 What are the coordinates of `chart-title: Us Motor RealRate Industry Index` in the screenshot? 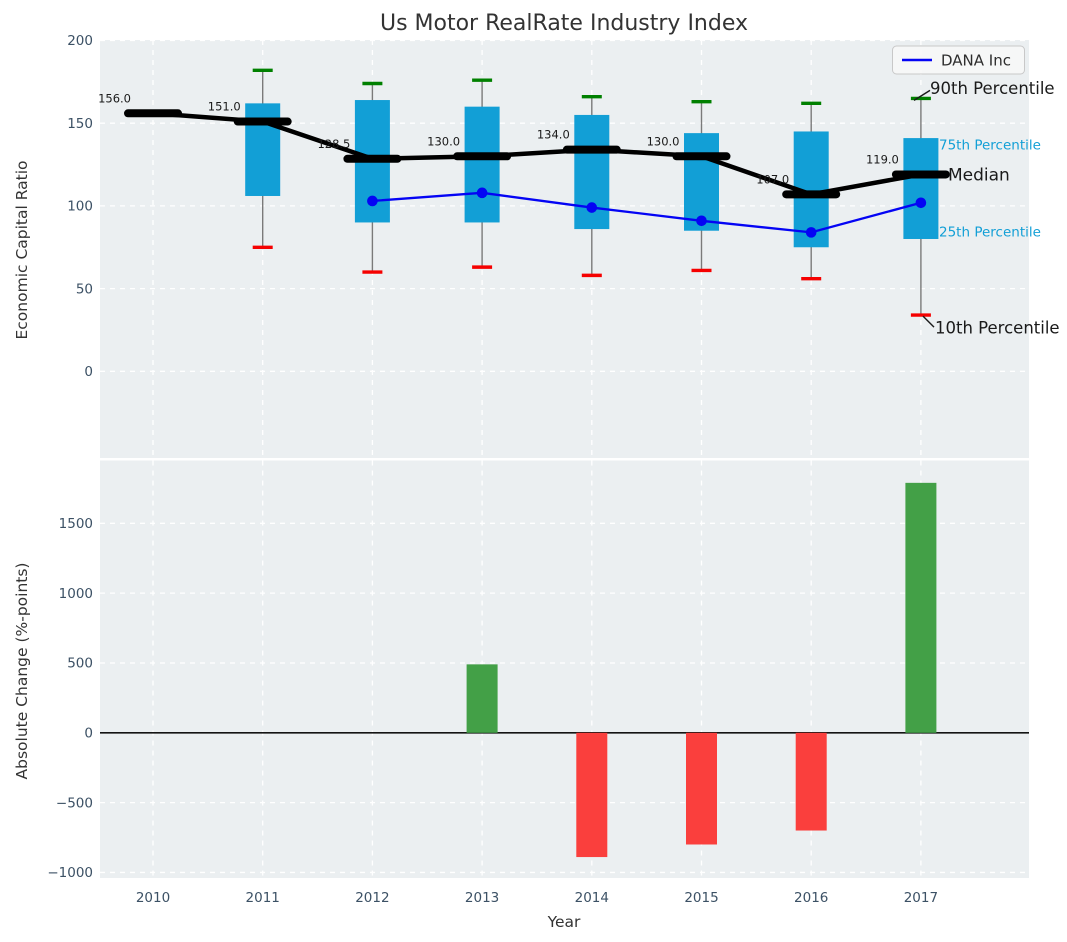 It's located at (564, 23).